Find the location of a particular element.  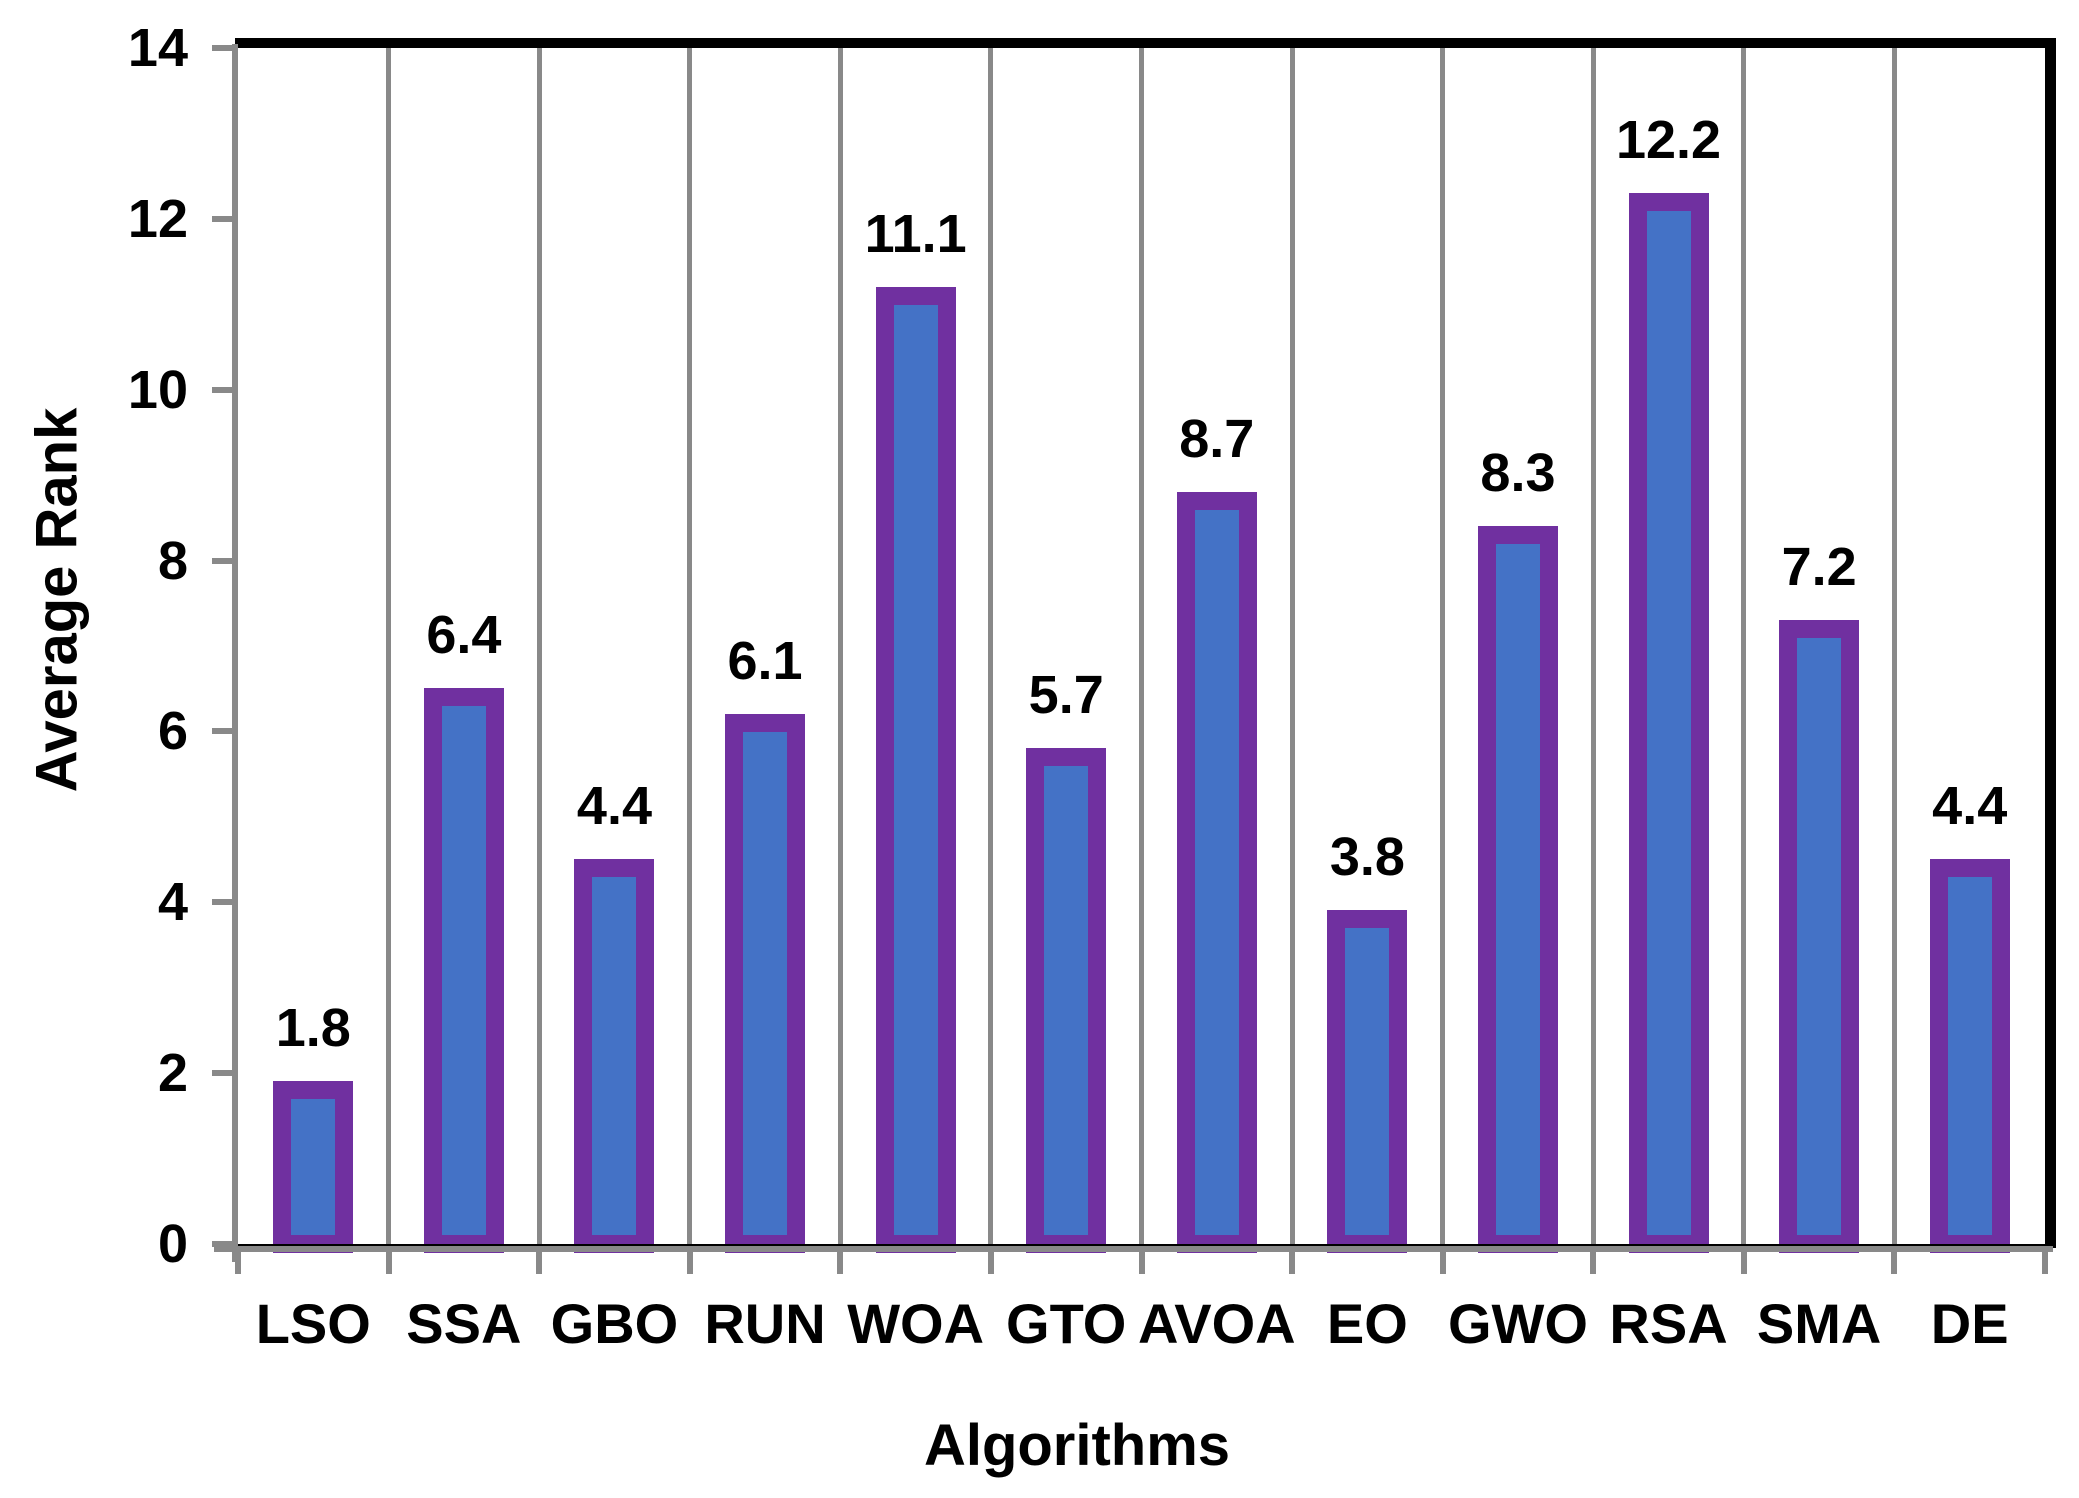

x-category-label: AVOA is located at coordinates (1216, 1323).